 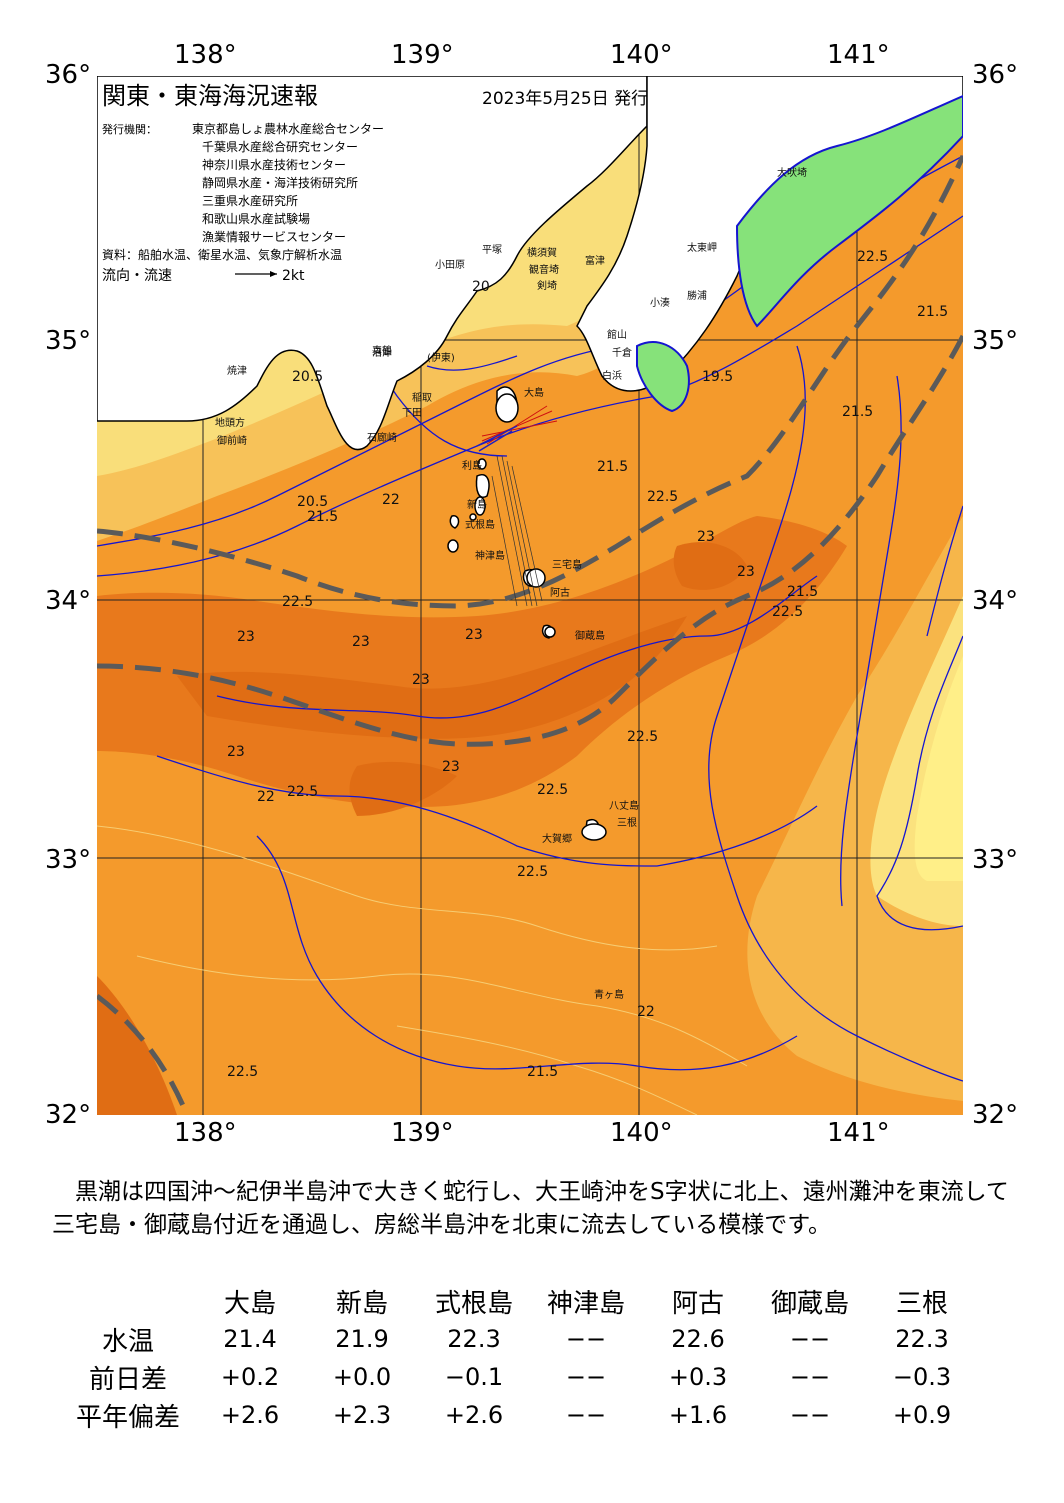 I want to click on contour-label-23-e: 23, so click(x=236, y=752).